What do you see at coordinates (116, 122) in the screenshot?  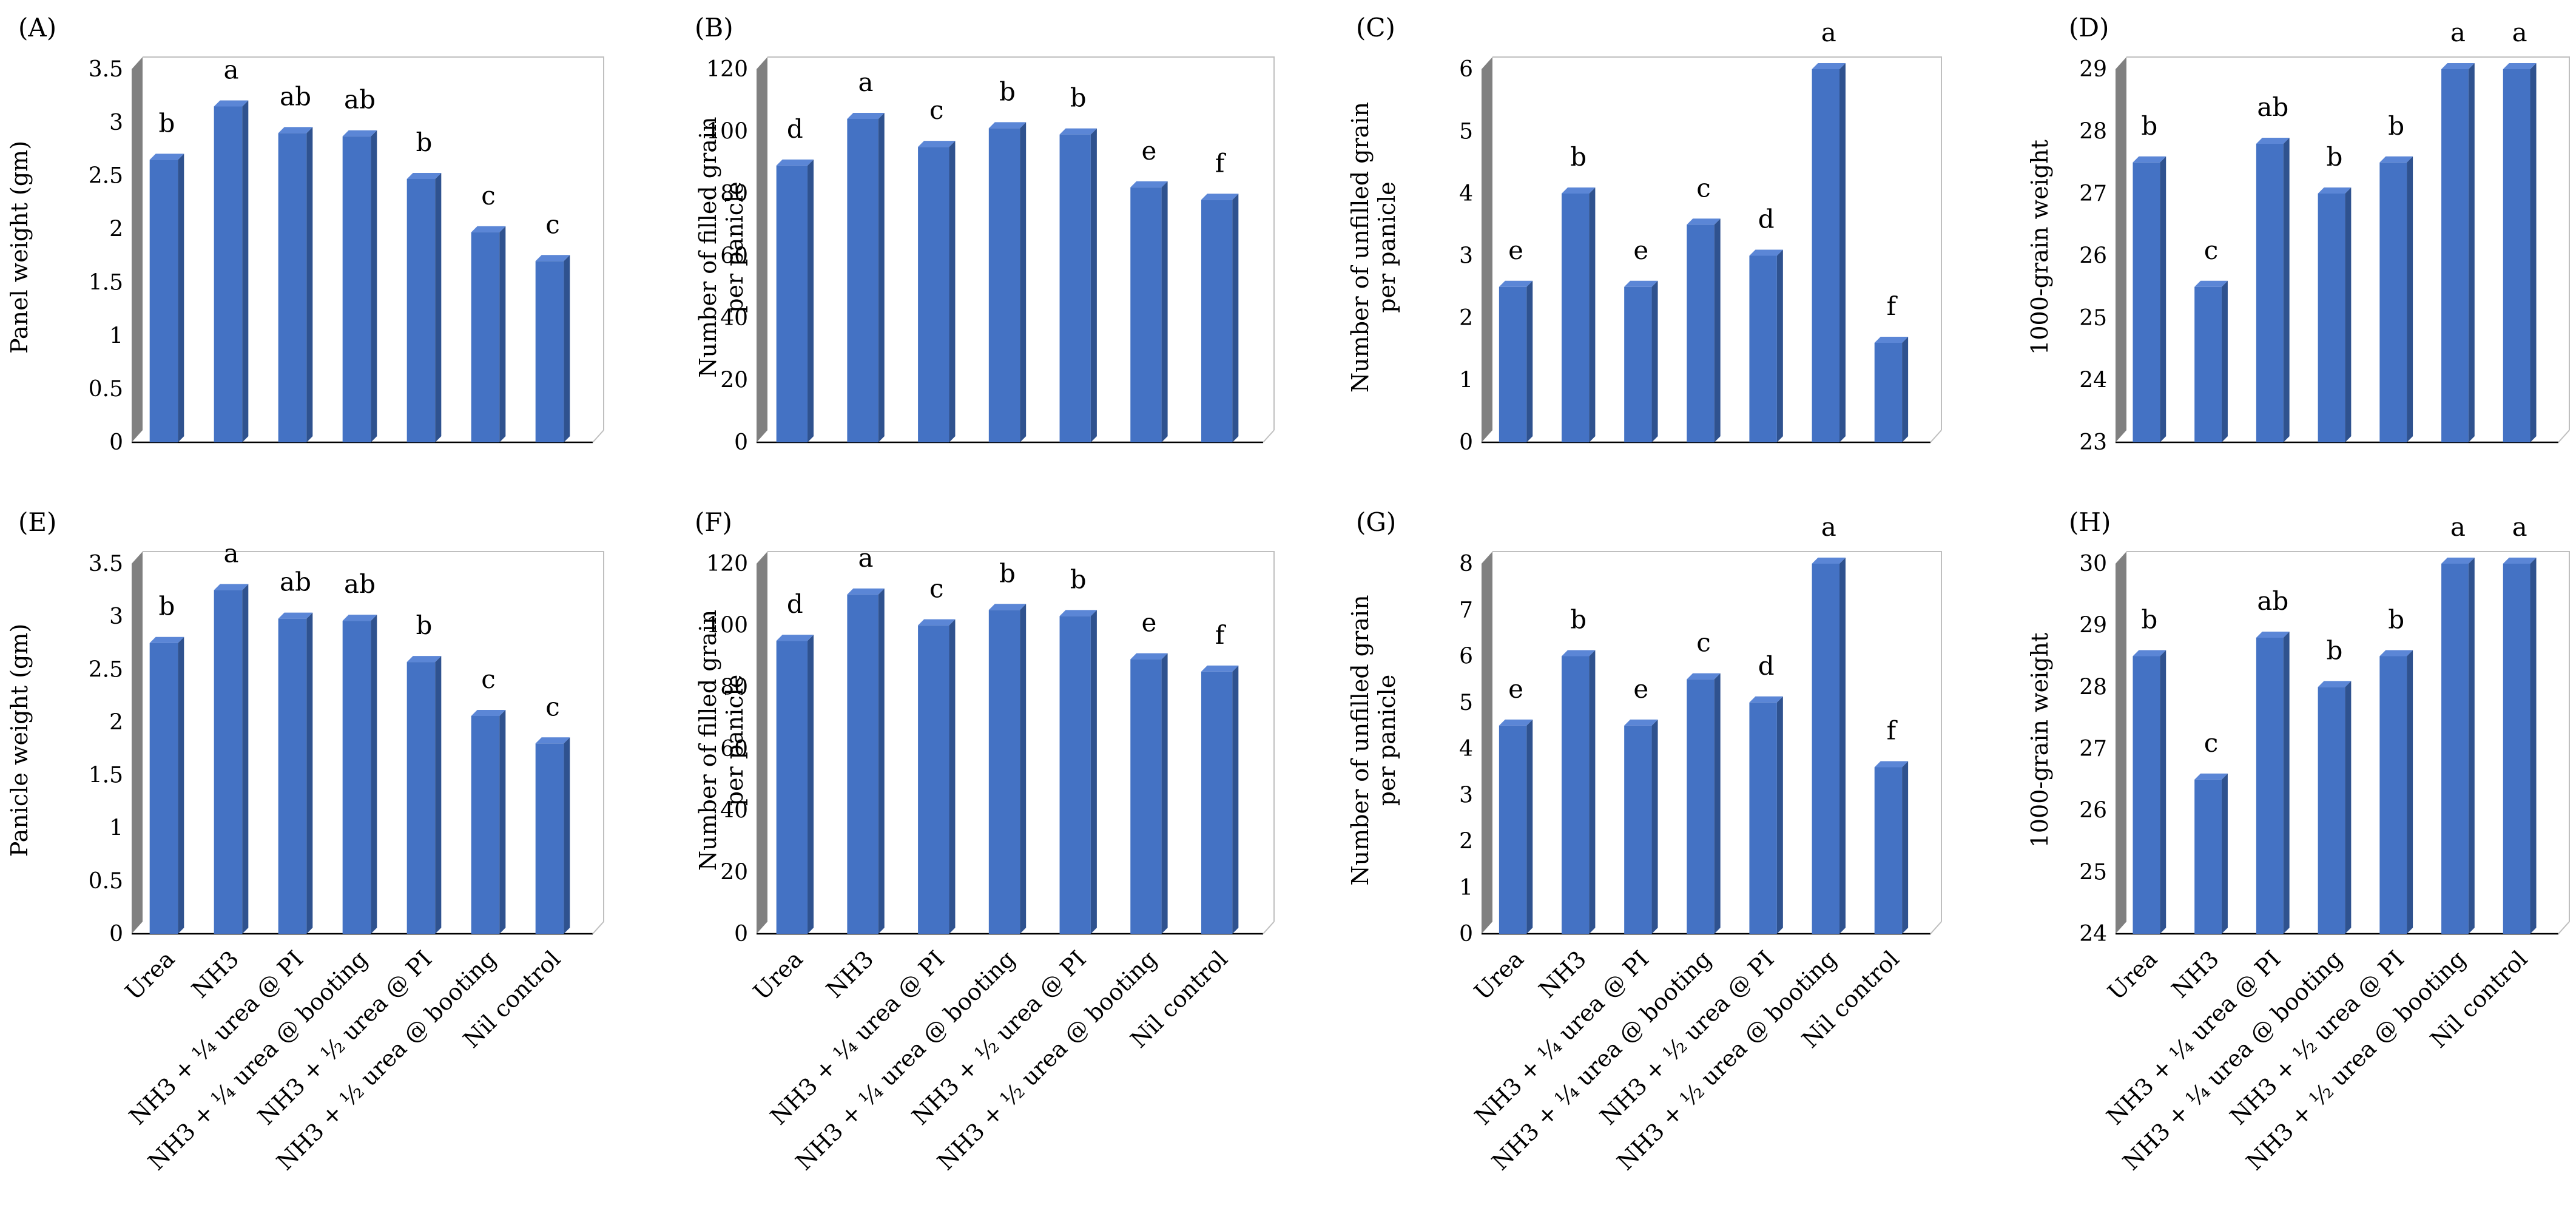 I see `y-tick-label: 3` at bounding box center [116, 122].